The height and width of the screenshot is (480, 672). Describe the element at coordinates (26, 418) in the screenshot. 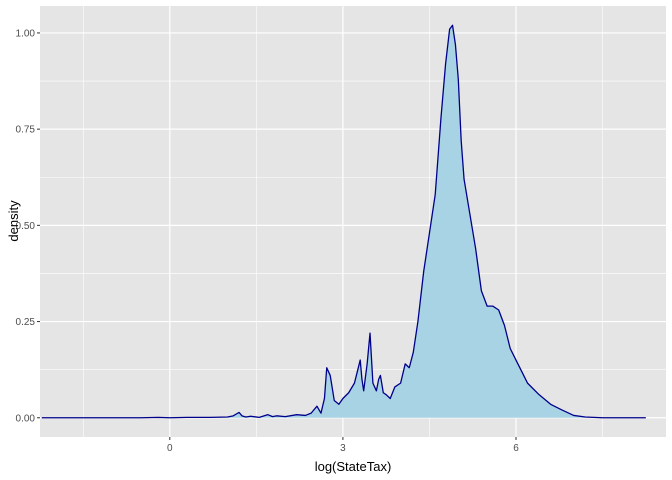

I see `y-tick-label: 0.00` at that location.